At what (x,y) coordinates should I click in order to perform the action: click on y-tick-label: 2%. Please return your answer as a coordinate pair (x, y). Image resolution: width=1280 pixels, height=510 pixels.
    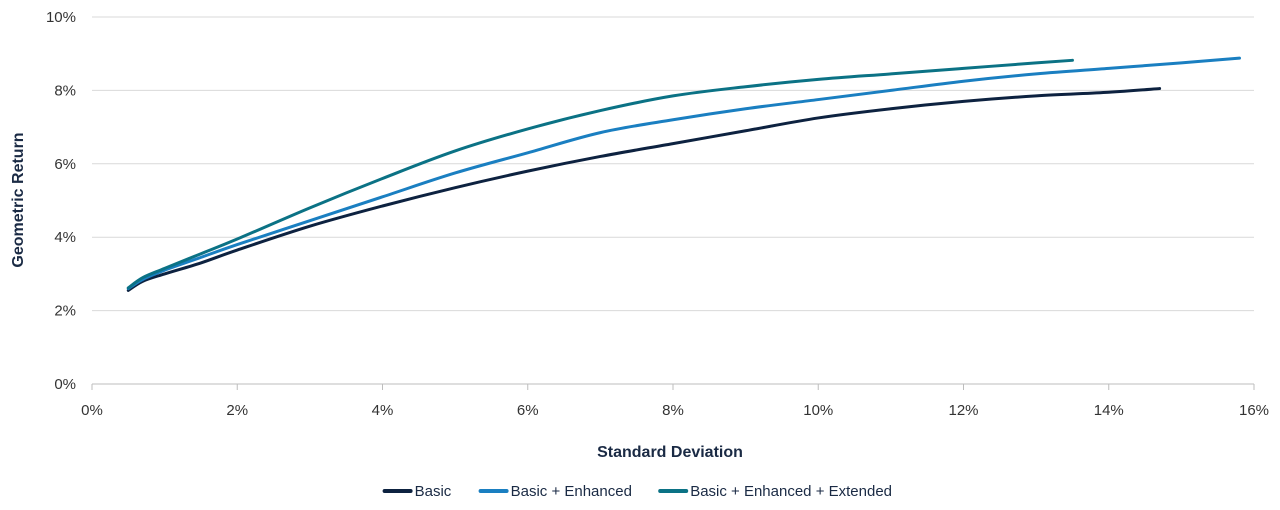
    Looking at the image, I should click on (65, 311).